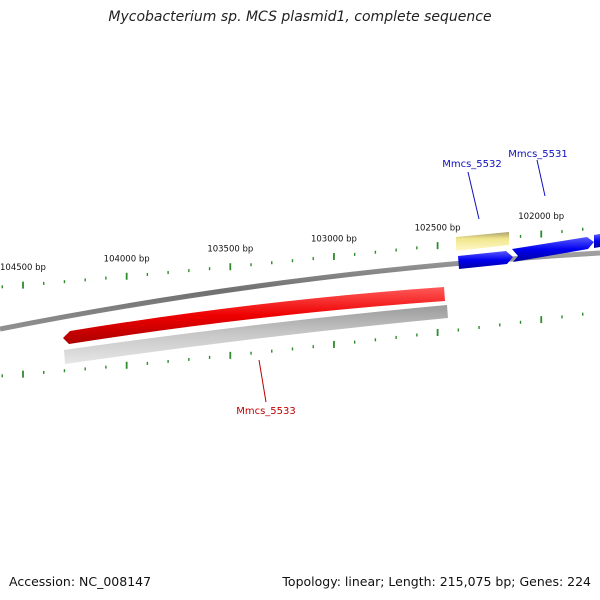  Describe the element at coordinates (127, 259) in the screenshot. I see `tick-label: 104000 bp` at that location.